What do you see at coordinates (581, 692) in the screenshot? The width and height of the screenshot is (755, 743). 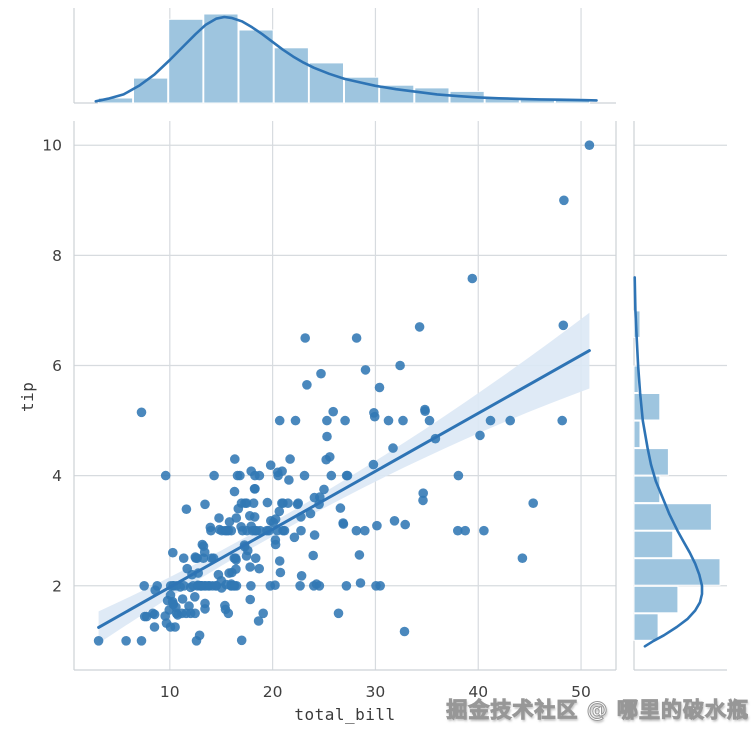 I see `x-tick-label: 50` at bounding box center [581, 692].